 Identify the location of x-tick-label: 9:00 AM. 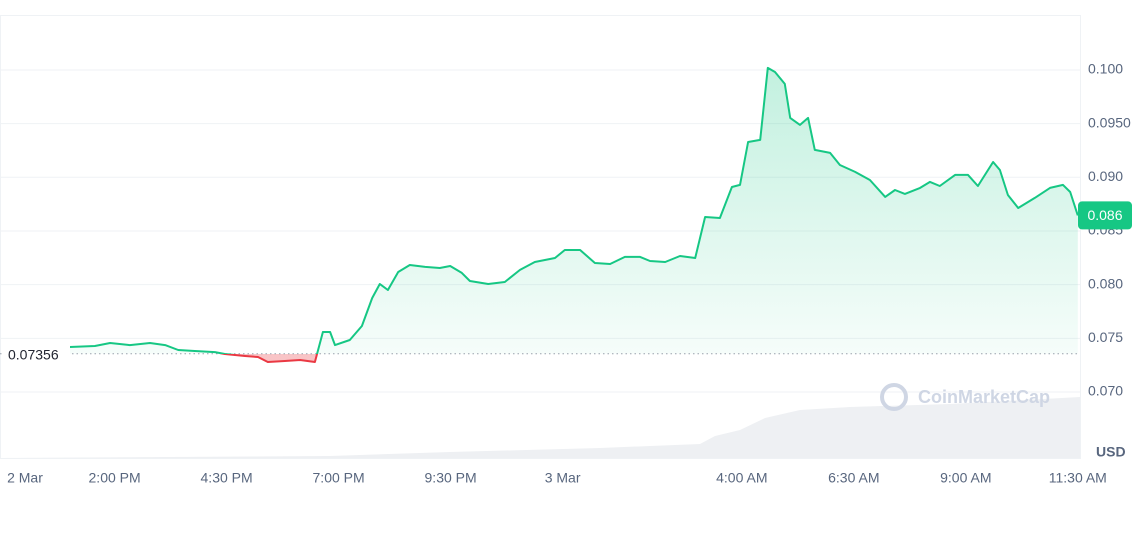
(965, 478).